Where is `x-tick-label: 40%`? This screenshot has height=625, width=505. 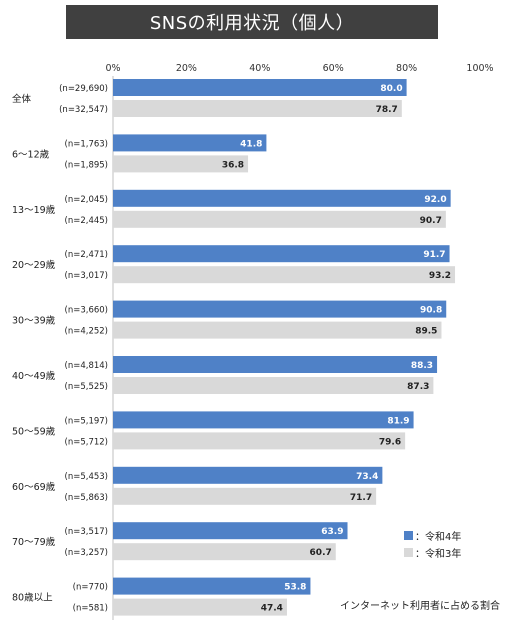 x-tick-label: 40% is located at coordinates (259, 68).